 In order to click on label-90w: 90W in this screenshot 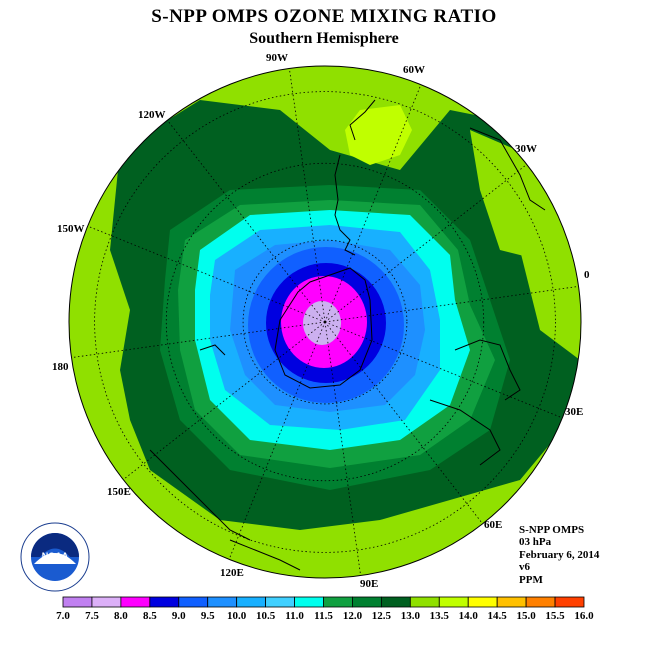, I will do `click(277, 58)`.